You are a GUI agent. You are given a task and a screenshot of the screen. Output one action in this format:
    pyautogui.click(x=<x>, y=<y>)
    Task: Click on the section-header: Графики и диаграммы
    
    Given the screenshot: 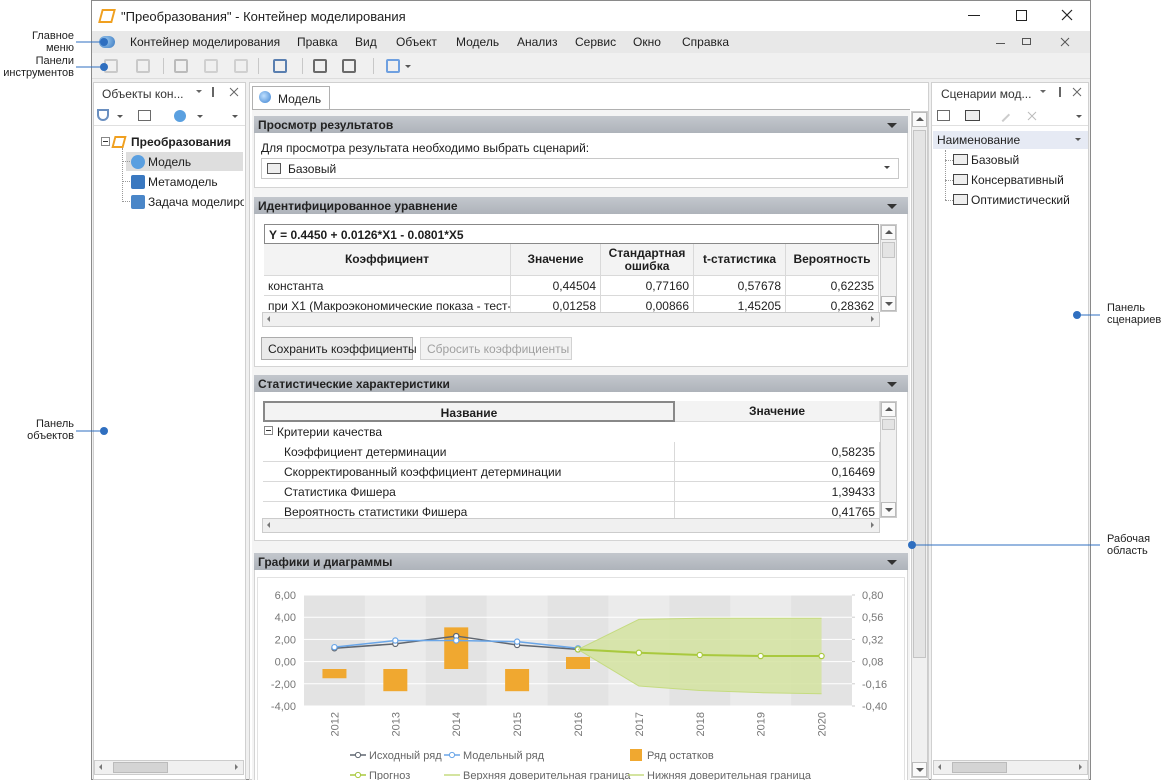 What is the action you would take?
    pyautogui.click(x=581, y=561)
    